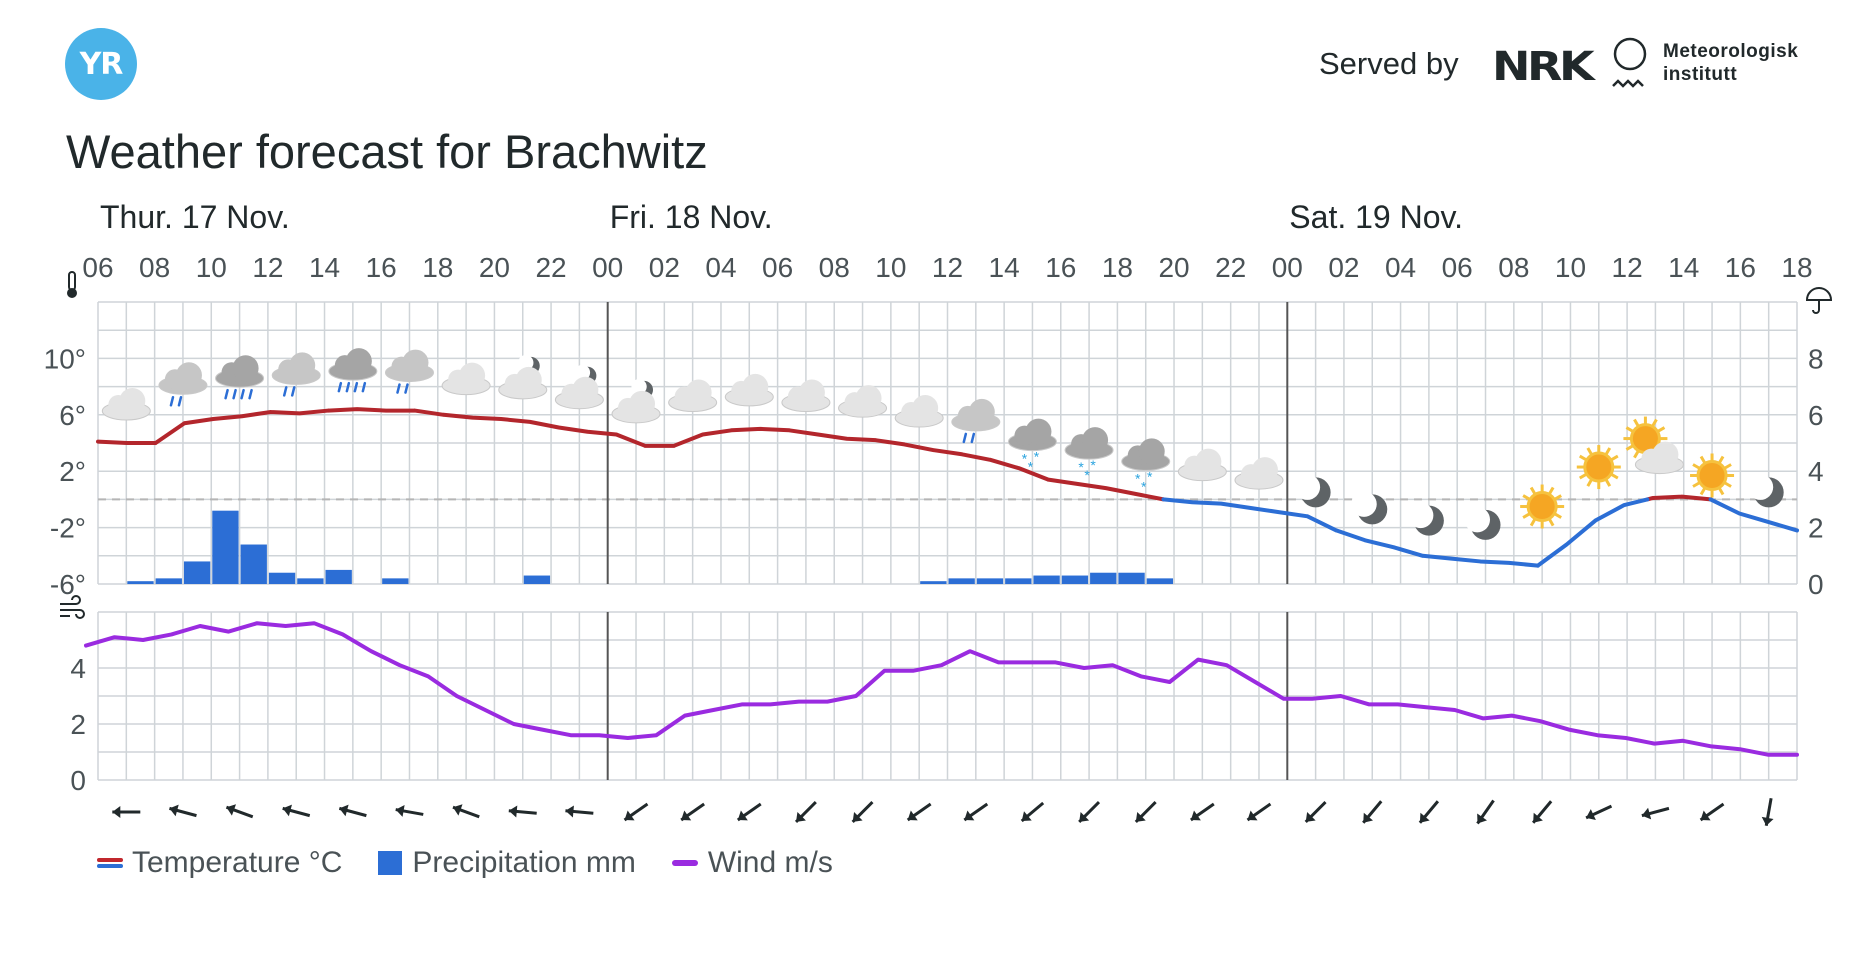 The image size is (1850, 953). I want to click on temperature-tick-label: -6°, so click(68, 584).